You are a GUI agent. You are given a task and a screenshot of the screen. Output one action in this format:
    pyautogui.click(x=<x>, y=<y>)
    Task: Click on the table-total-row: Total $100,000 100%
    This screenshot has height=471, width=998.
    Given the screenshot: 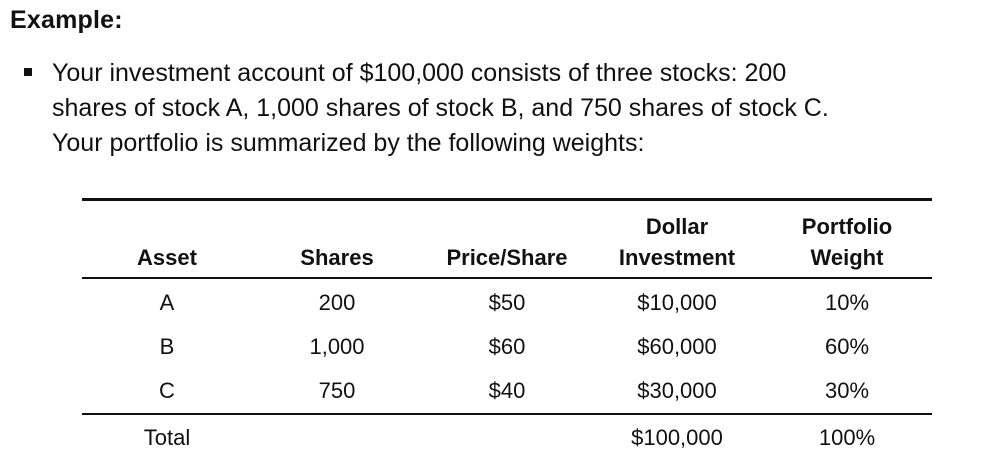 What is the action you would take?
    pyautogui.click(x=507, y=437)
    